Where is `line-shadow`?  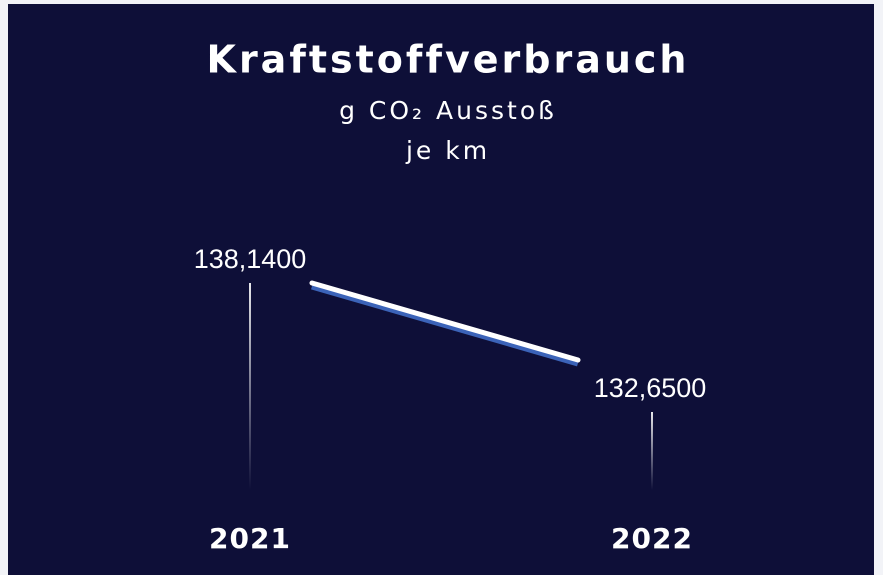
line-shadow is located at coordinates (445, 324).